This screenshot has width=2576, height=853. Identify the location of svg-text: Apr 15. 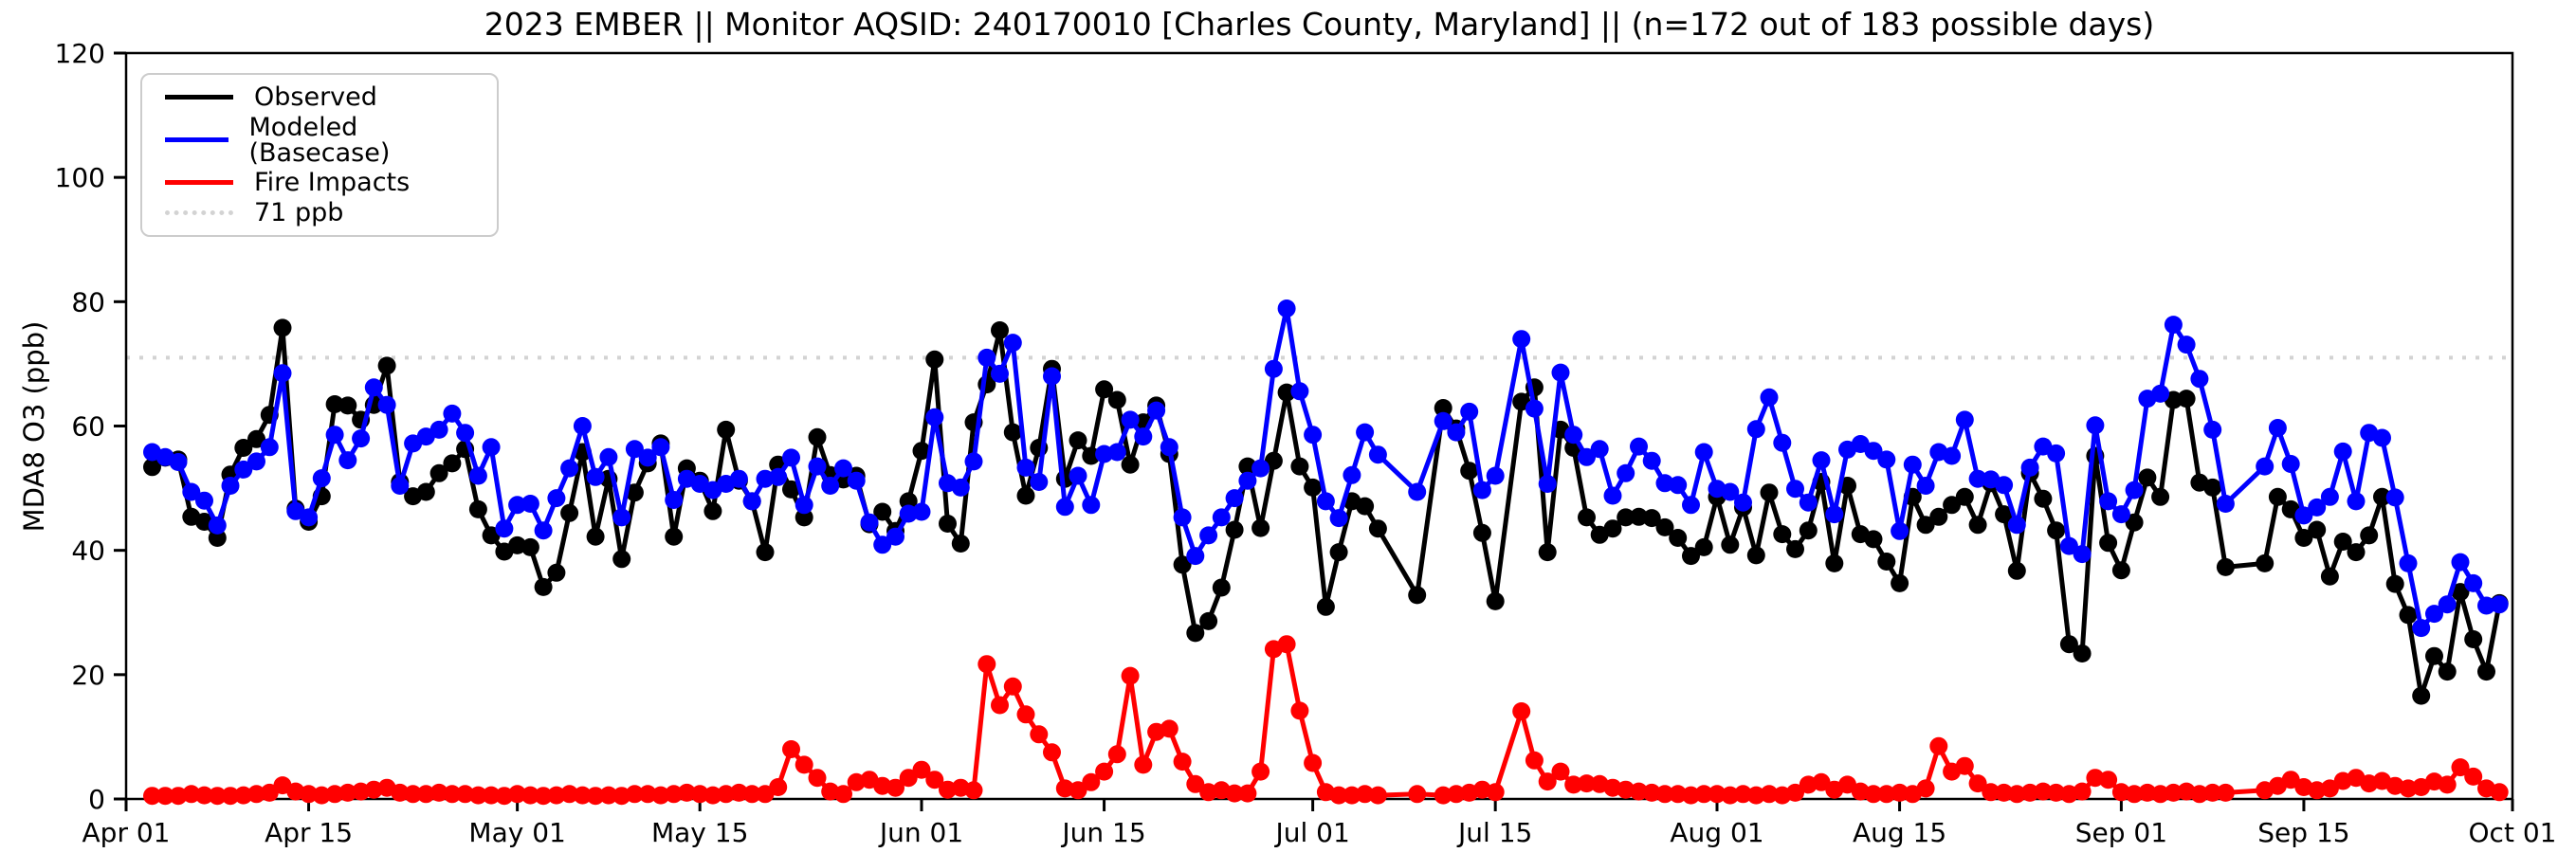
(309, 832).